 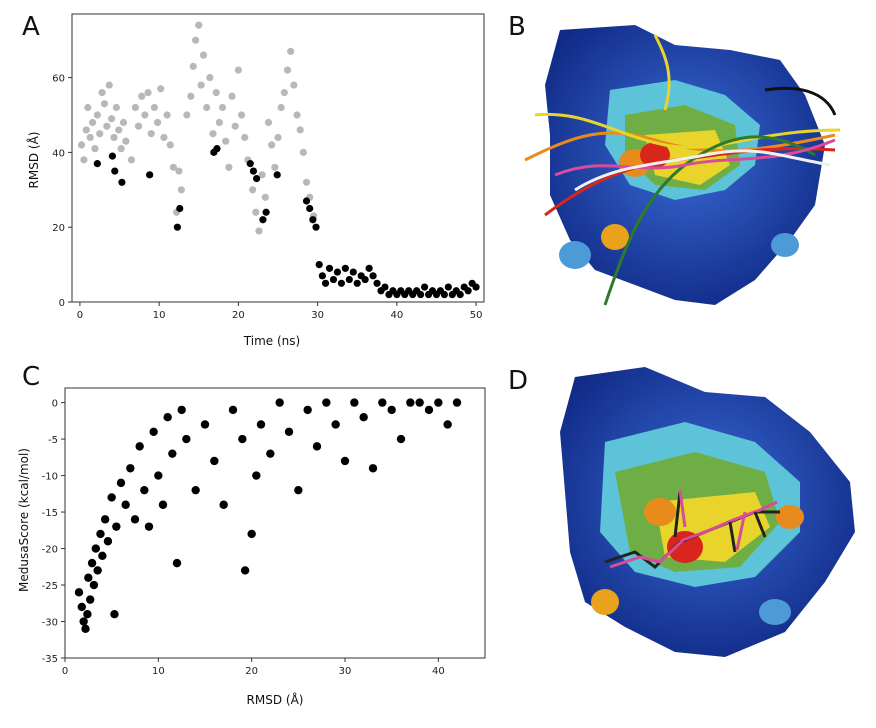 What do you see at coordinates (682, 170) in the screenshot?
I see `ligand-trajectory-tubes` at bounding box center [682, 170].